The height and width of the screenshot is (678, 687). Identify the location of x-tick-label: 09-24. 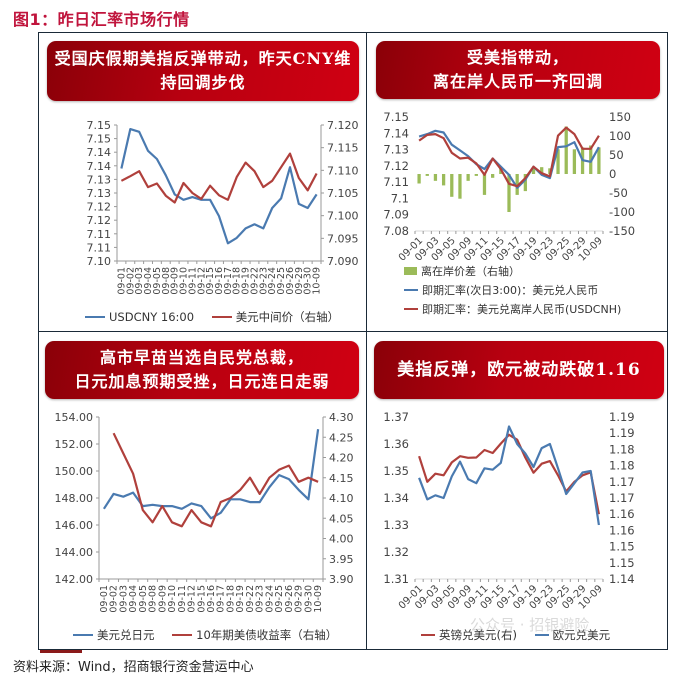
(272, 281).